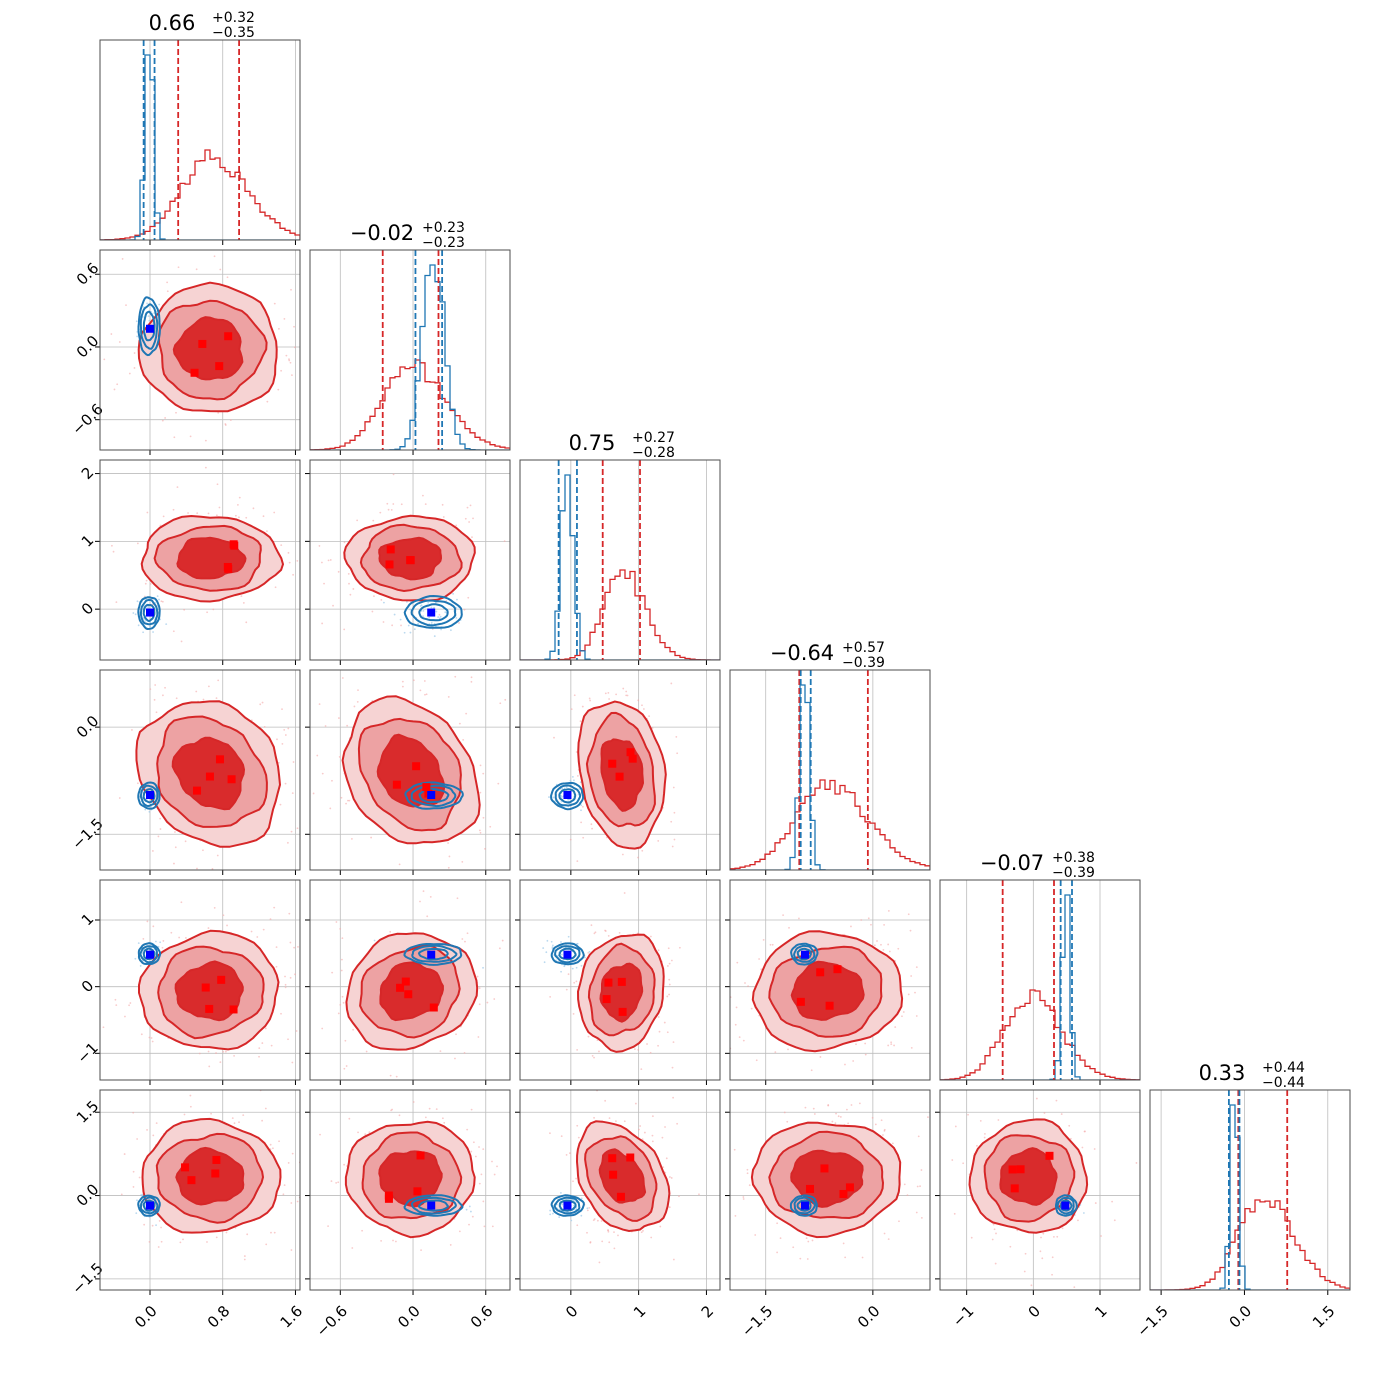 This screenshot has height=1390, width=1390. What do you see at coordinates (189, 562) in the screenshot?
I see `contour-panel-2-0: 0 1 2` at bounding box center [189, 562].